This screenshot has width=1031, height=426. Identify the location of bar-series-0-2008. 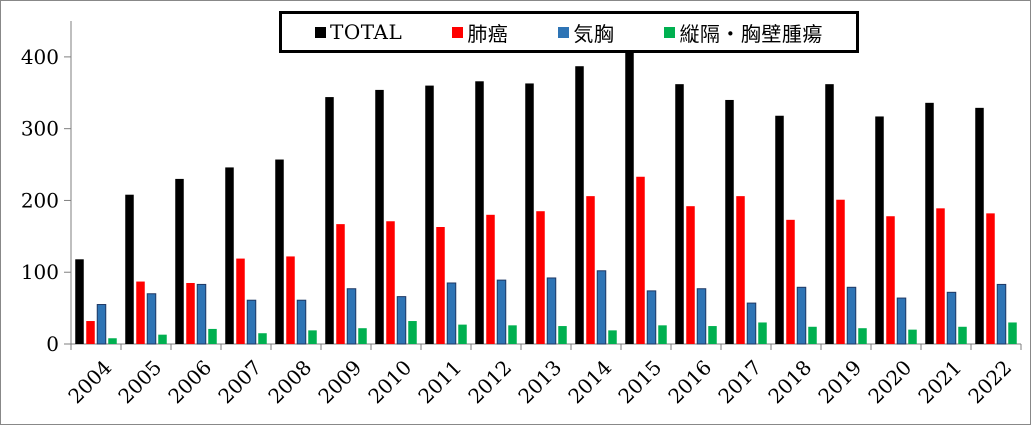
(279, 251).